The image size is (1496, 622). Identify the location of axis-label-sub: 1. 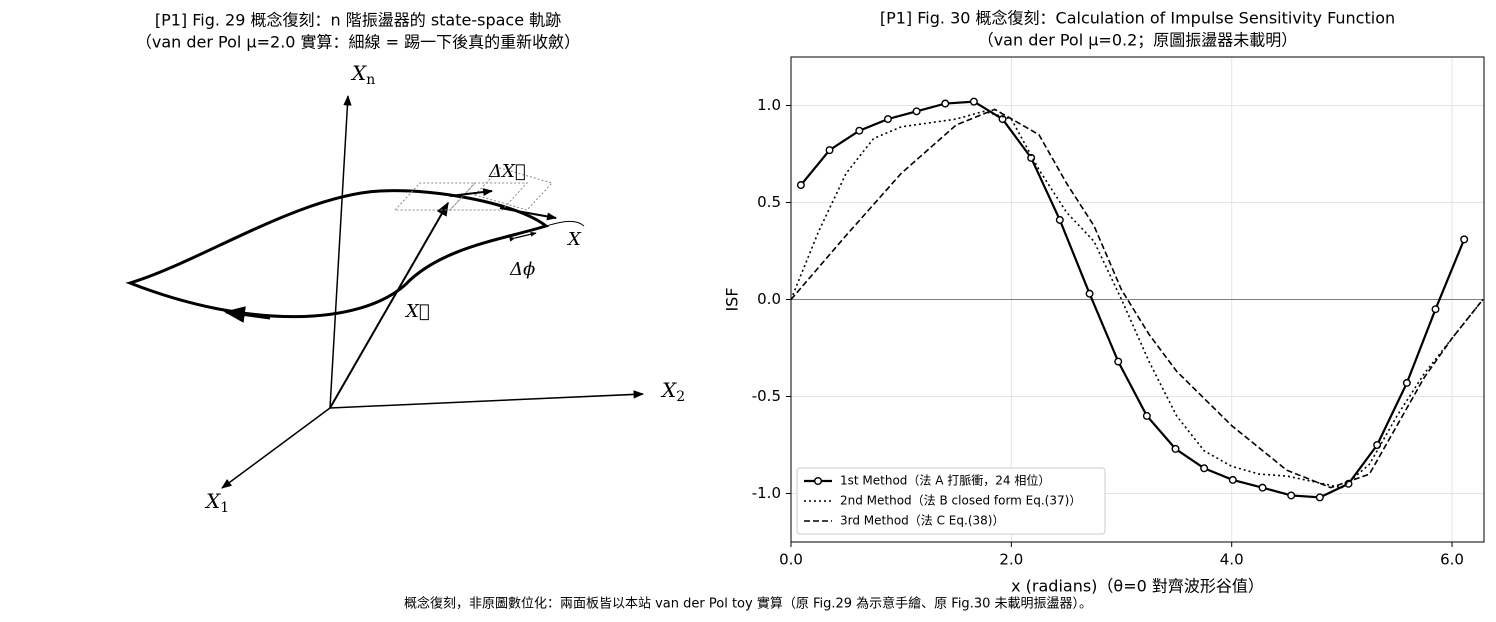
(224, 508).